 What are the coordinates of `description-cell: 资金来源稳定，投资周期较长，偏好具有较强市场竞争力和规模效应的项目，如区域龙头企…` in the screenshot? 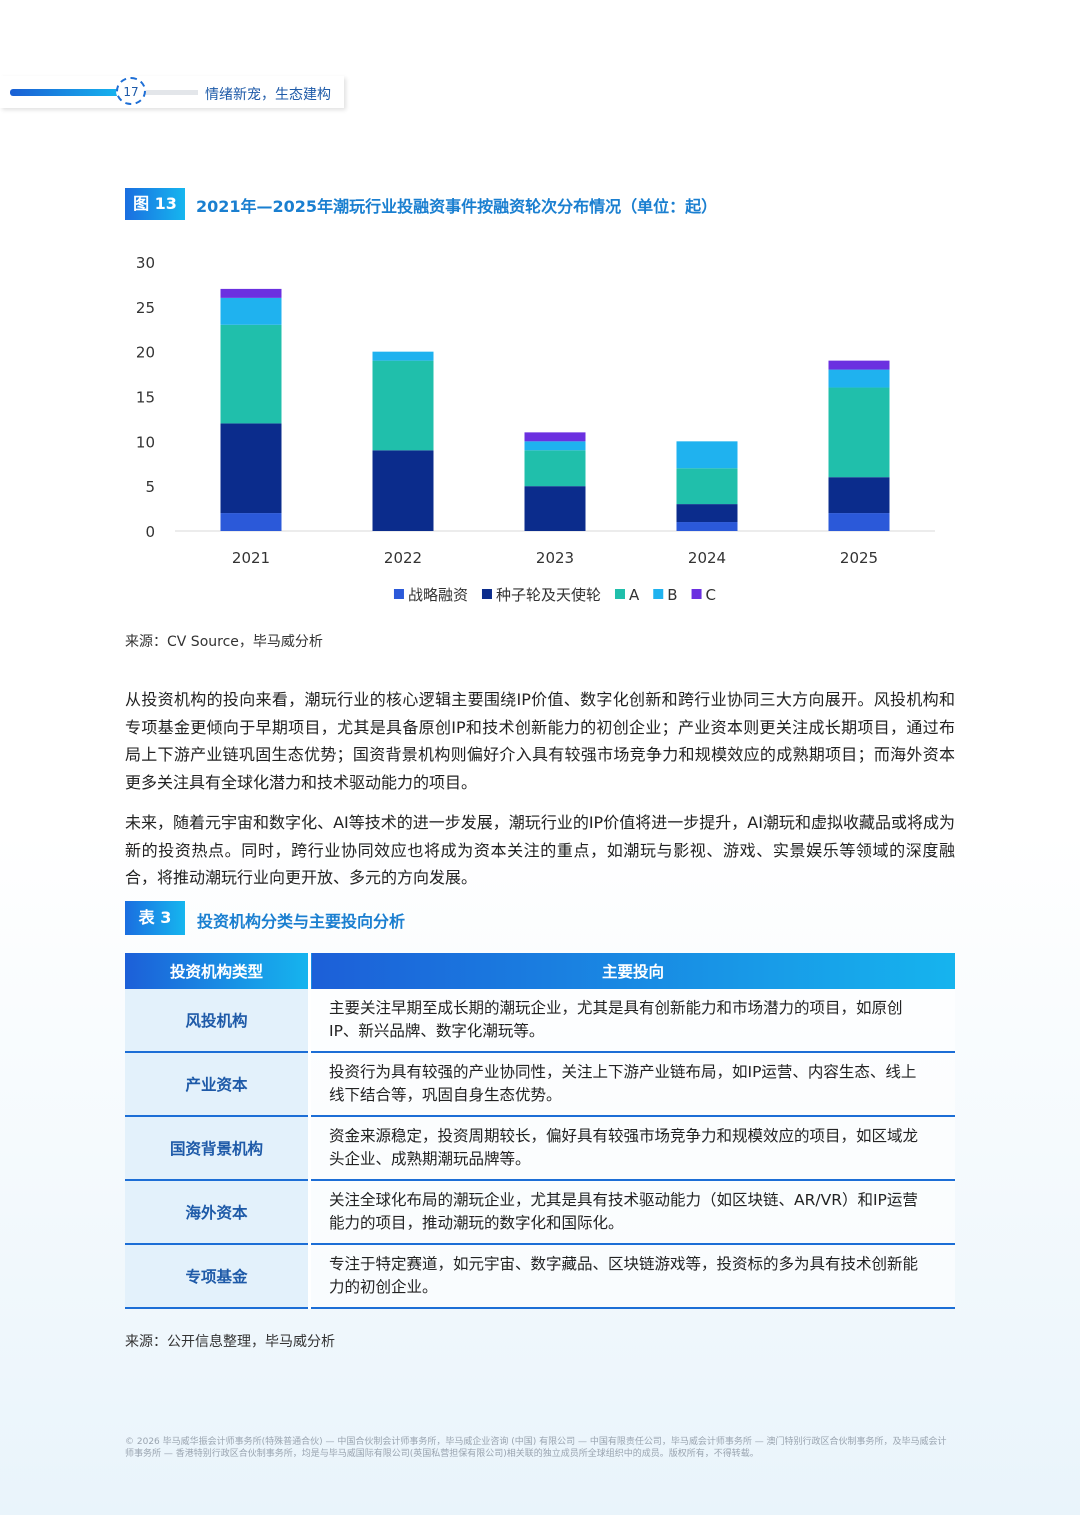 It's located at (632, 1148).